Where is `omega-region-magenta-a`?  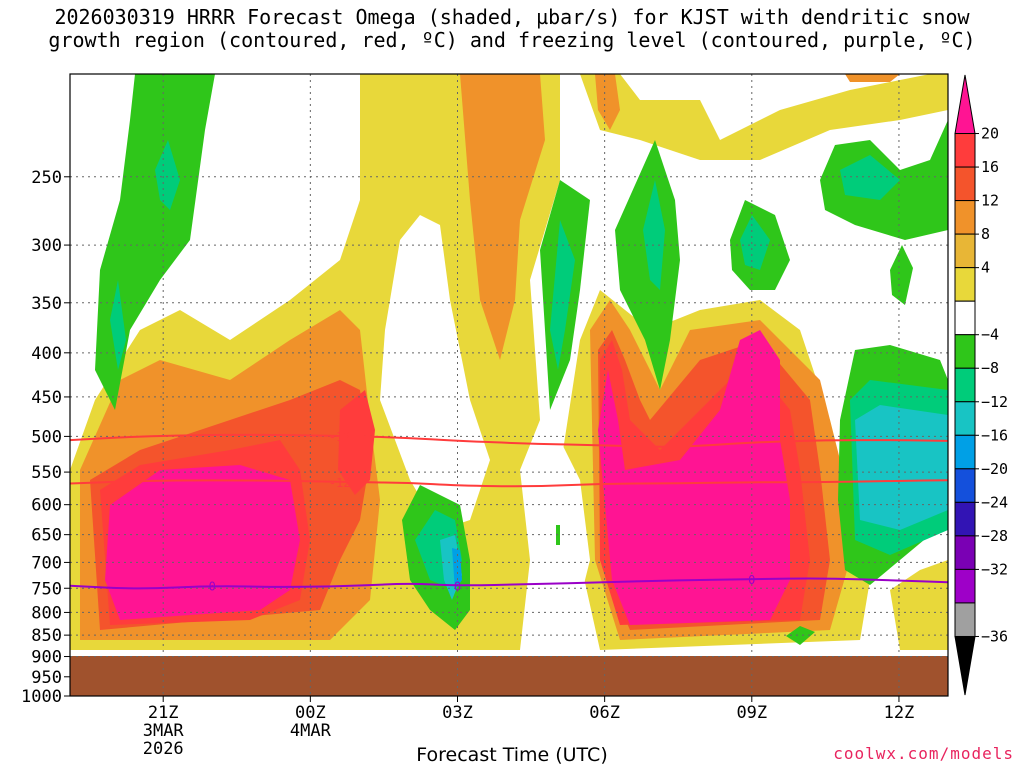 omega-region-magenta-a is located at coordinates (202, 542).